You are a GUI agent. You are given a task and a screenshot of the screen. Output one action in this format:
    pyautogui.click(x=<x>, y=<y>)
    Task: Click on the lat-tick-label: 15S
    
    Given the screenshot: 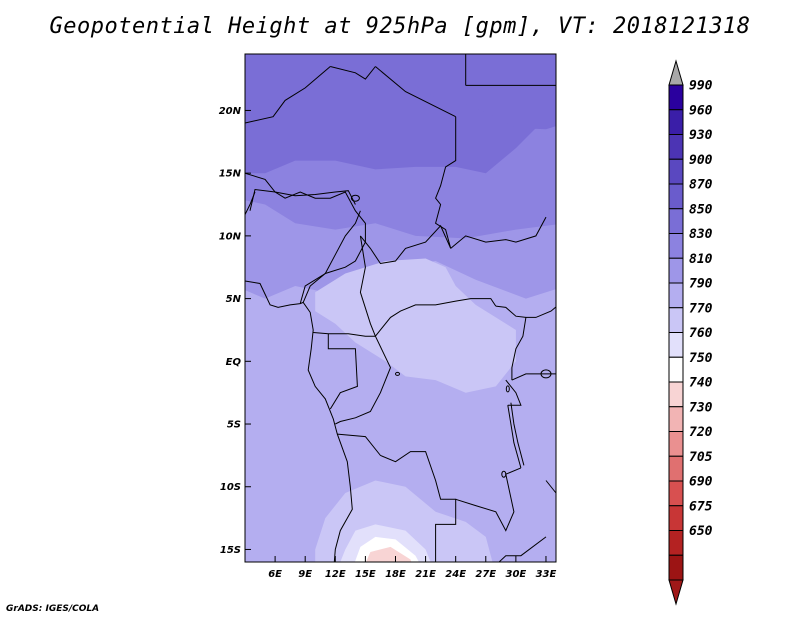 What is the action you would take?
    pyautogui.click(x=230, y=550)
    